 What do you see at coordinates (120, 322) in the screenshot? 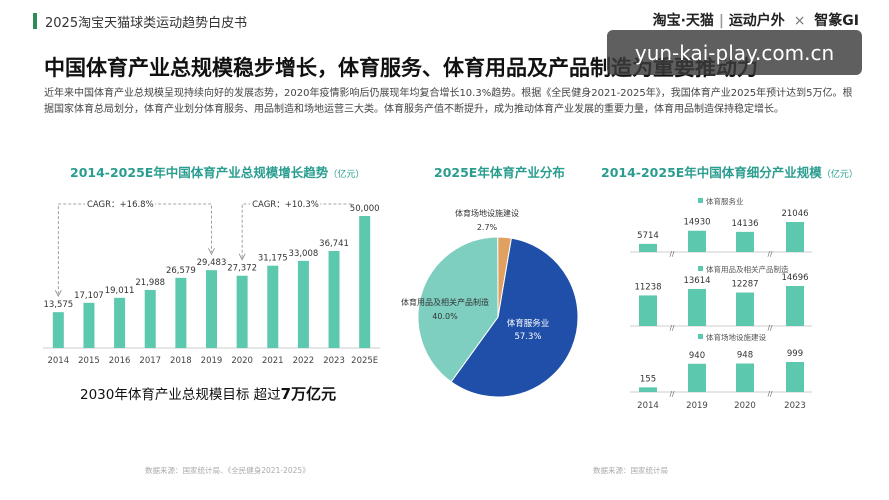
I see `bar-2016` at bounding box center [120, 322].